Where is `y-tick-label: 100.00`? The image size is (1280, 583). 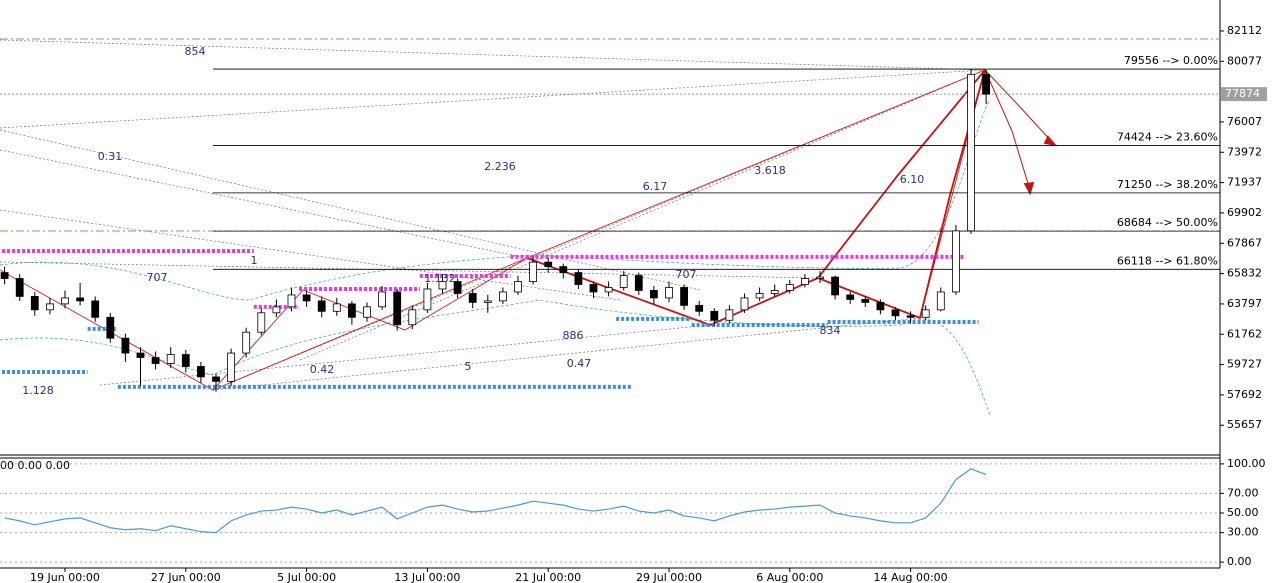
y-tick-label: 100.00 is located at coordinates (1246, 463).